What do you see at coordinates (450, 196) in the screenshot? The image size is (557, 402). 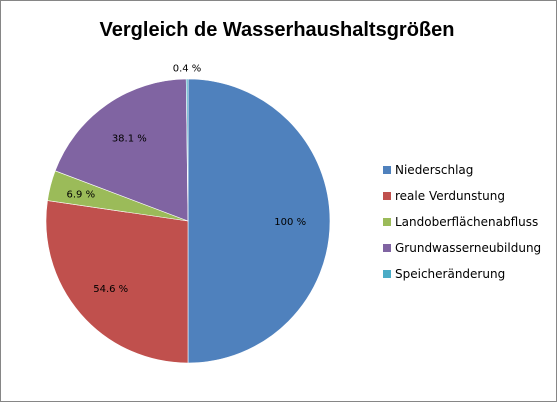 I see `legend-label-2: reale Verdunstung` at bounding box center [450, 196].